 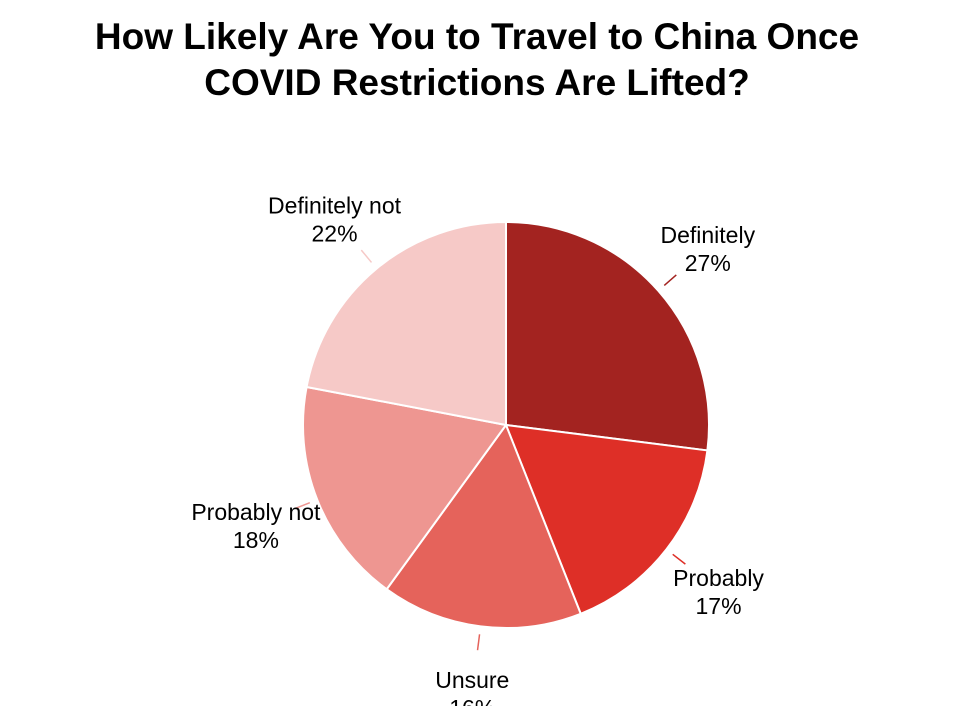 I want to click on slice-value-label-probably: 17%, so click(x=719, y=606).